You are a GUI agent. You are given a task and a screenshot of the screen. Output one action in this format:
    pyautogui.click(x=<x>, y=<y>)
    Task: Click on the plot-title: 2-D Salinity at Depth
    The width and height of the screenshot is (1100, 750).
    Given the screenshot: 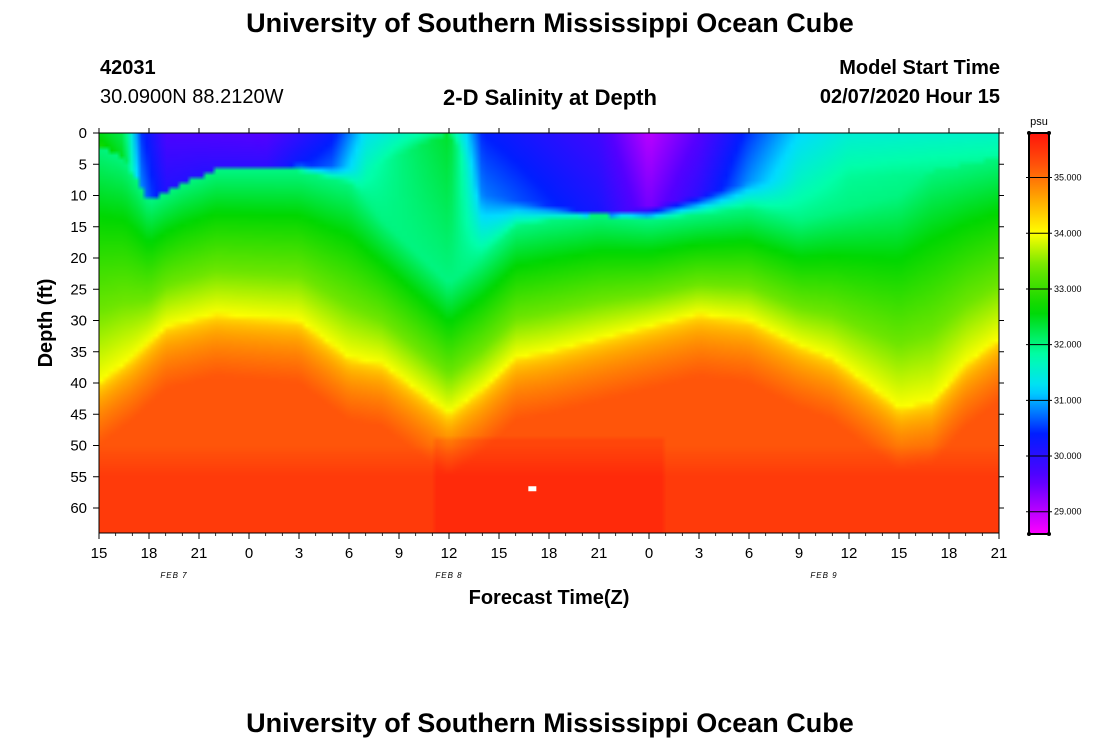 What is the action you would take?
    pyautogui.click(x=550, y=97)
    